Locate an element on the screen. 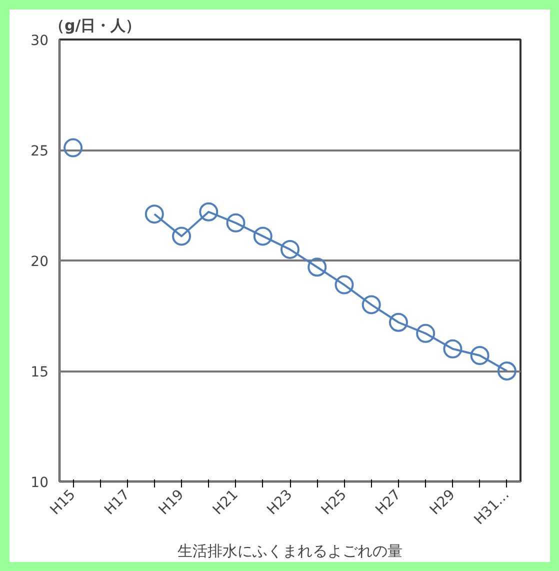  y-tick-label: 20 is located at coordinates (39, 262).